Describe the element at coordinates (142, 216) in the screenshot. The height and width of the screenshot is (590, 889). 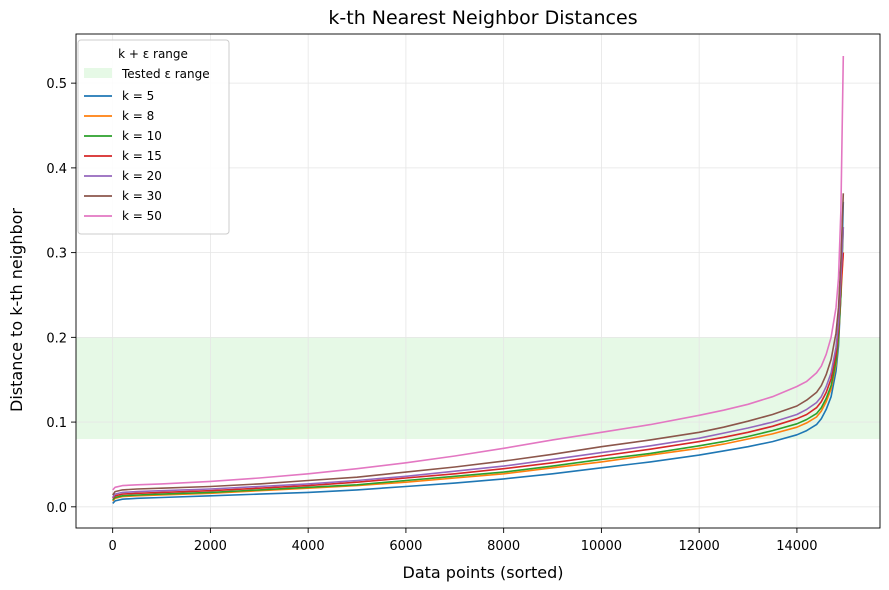
I see `legend-label: k = 50` at that location.